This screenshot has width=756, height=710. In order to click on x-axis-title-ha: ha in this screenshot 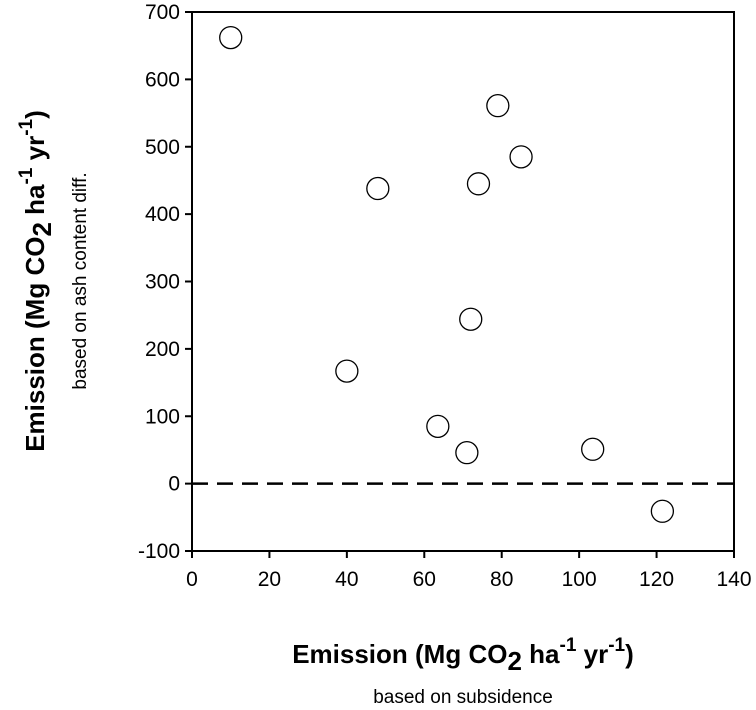, I will do `click(541, 654)`.